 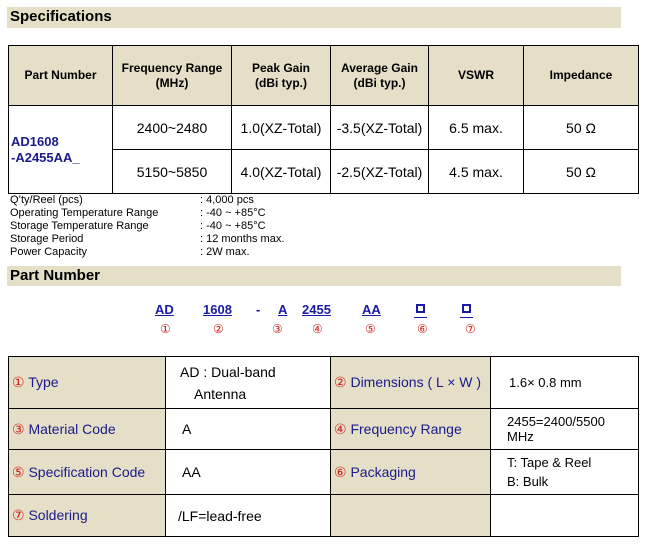 What do you see at coordinates (172, 127) in the screenshot?
I see `freq-cell: 2400~2480` at bounding box center [172, 127].